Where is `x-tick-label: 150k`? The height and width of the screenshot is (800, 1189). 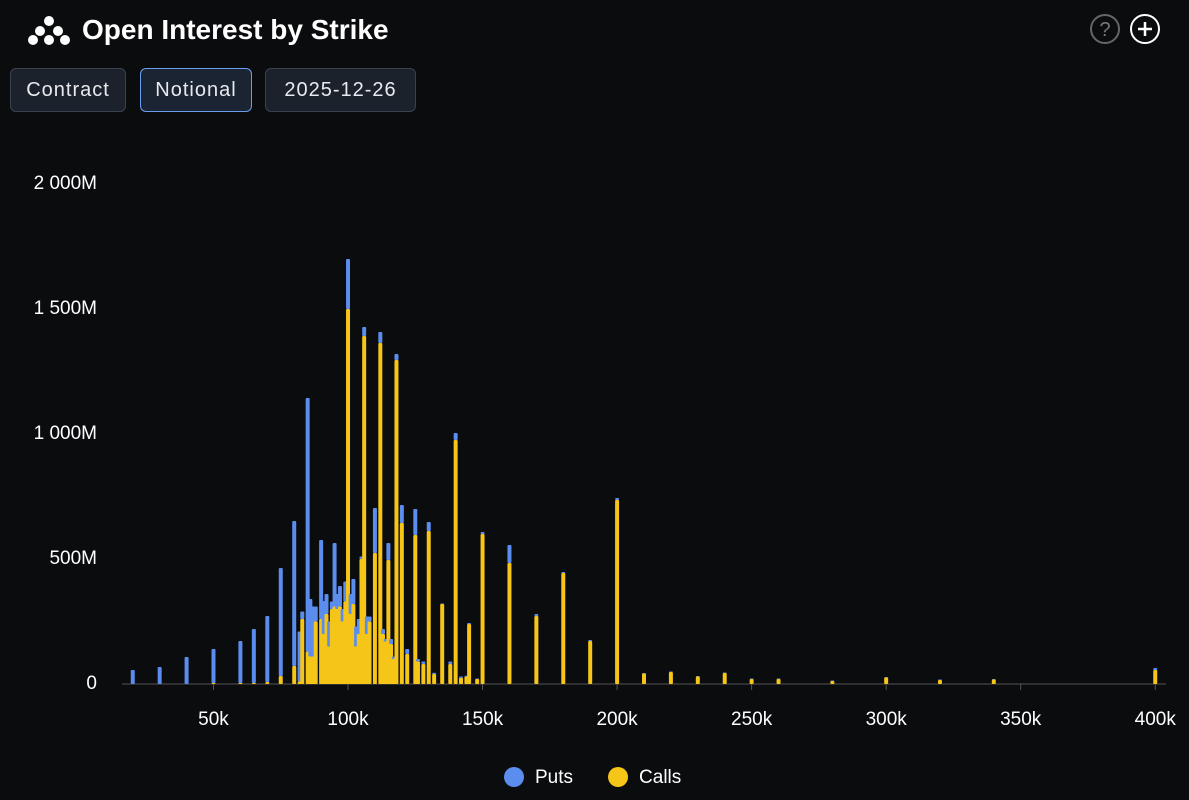 x-tick-label: 150k is located at coordinates (483, 719).